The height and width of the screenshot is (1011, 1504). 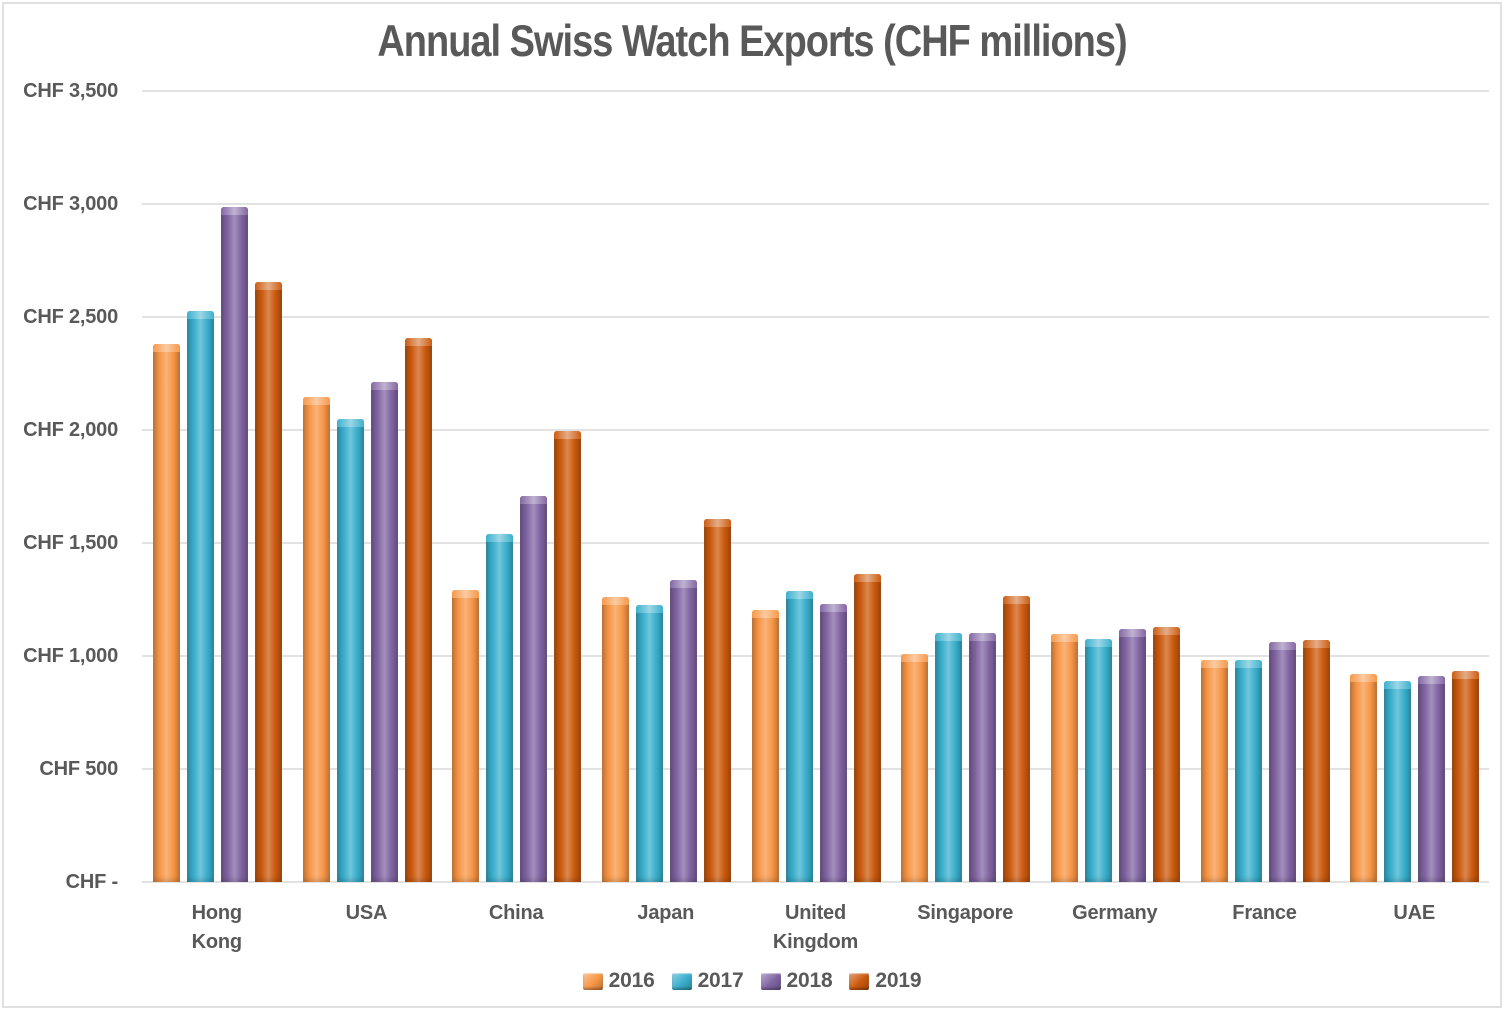 I want to click on category-label-line: Singapore, so click(x=965, y=913).